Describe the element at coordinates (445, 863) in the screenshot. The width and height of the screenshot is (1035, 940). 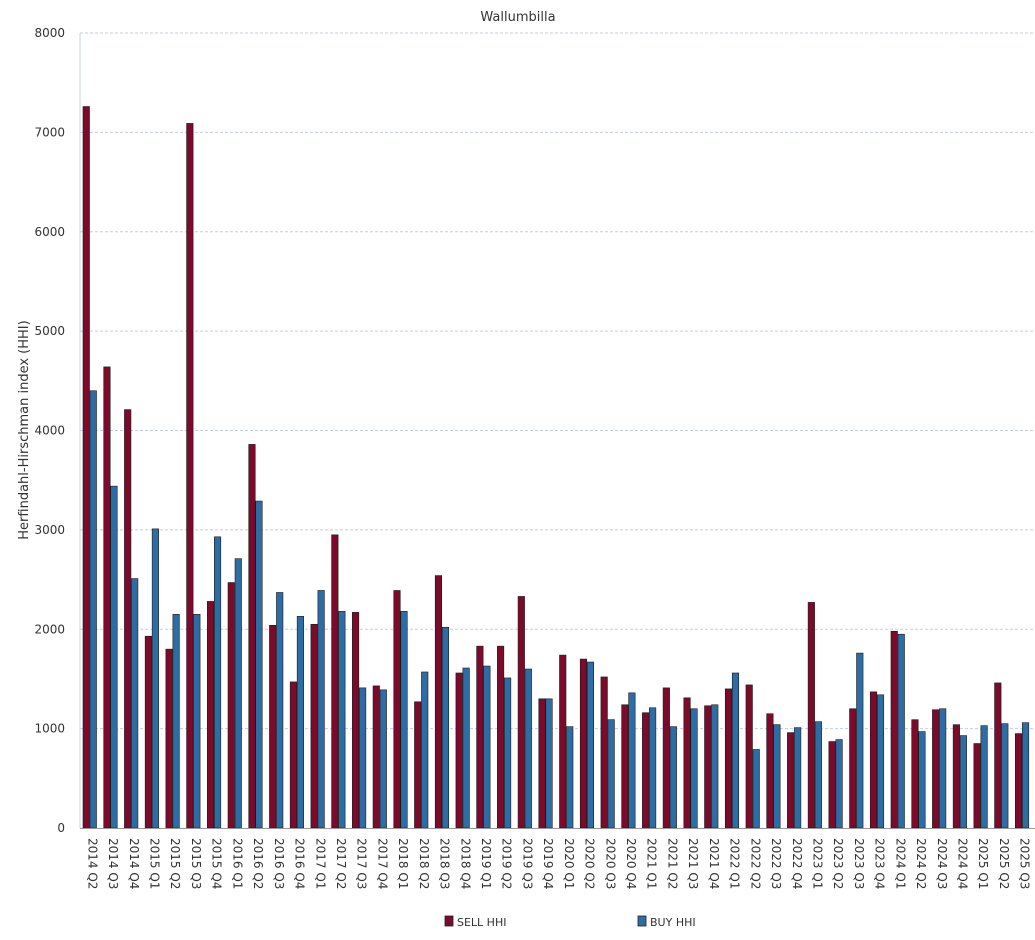
I see `x-tick-label: 2018 Q3` at that location.